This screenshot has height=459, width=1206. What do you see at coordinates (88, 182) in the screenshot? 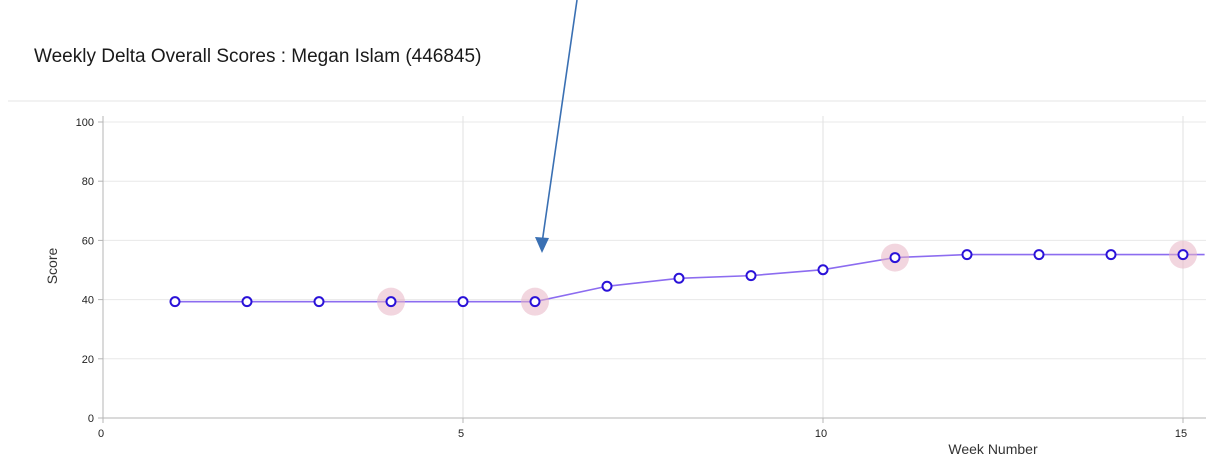
I see `y-tick-label-80: 80` at bounding box center [88, 182].